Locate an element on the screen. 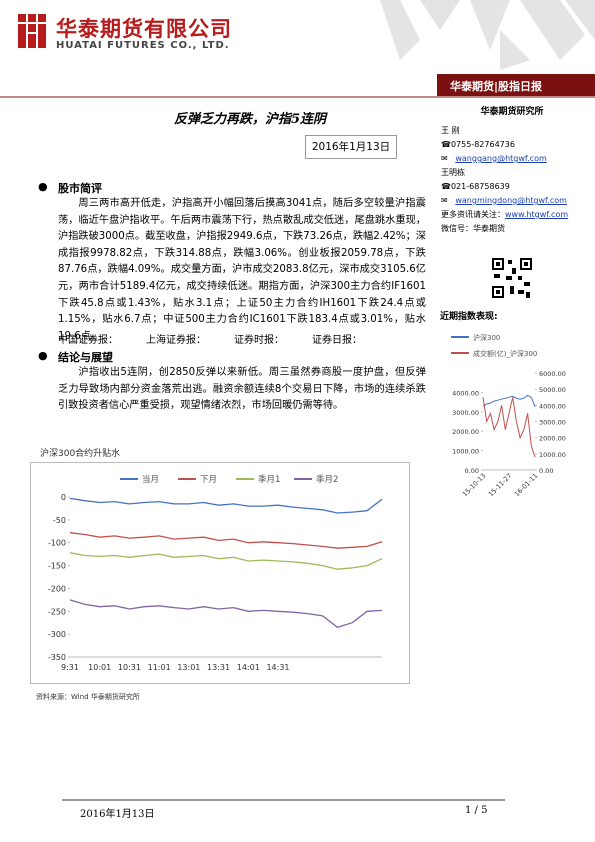 The width and height of the screenshot is (595, 842). legend-label: 成交额(亿)_沪深300 is located at coordinates (505, 353).